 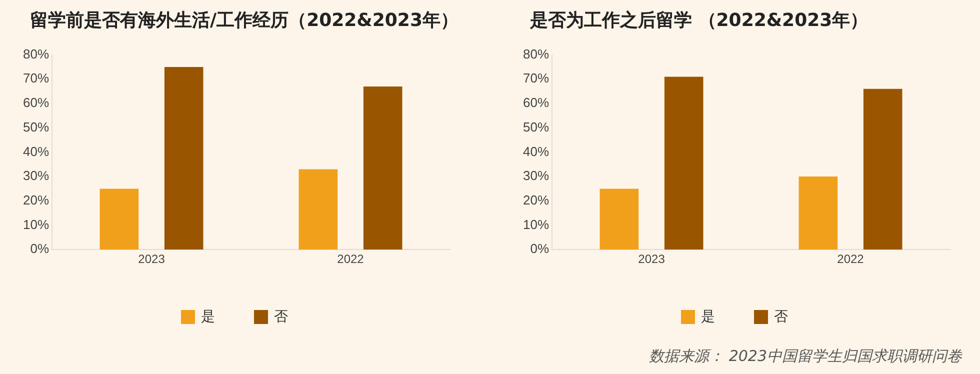 I want to click on chart-title: 留学前是否有海外生活/工作经历（2022&2023年）, so click(x=245, y=20).